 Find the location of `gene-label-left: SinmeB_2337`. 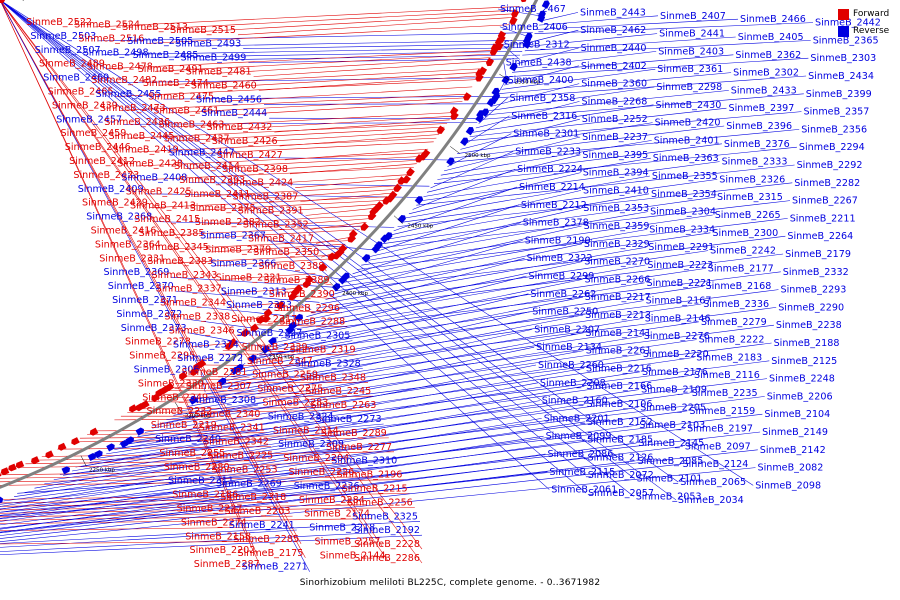

gene-label-left: SinmeB_2337 is located at coordinates (189, 289).